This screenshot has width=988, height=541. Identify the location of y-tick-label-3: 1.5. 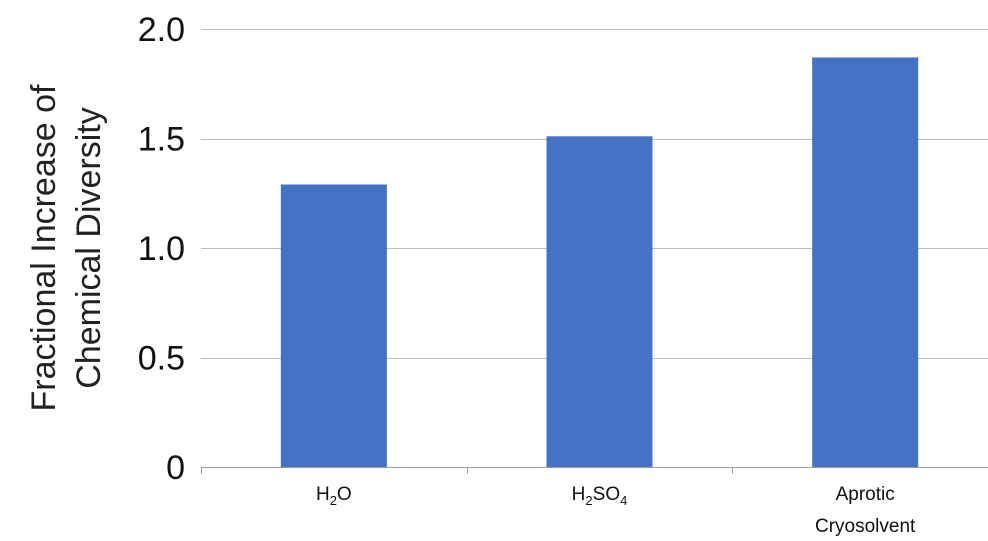
(161, 140).